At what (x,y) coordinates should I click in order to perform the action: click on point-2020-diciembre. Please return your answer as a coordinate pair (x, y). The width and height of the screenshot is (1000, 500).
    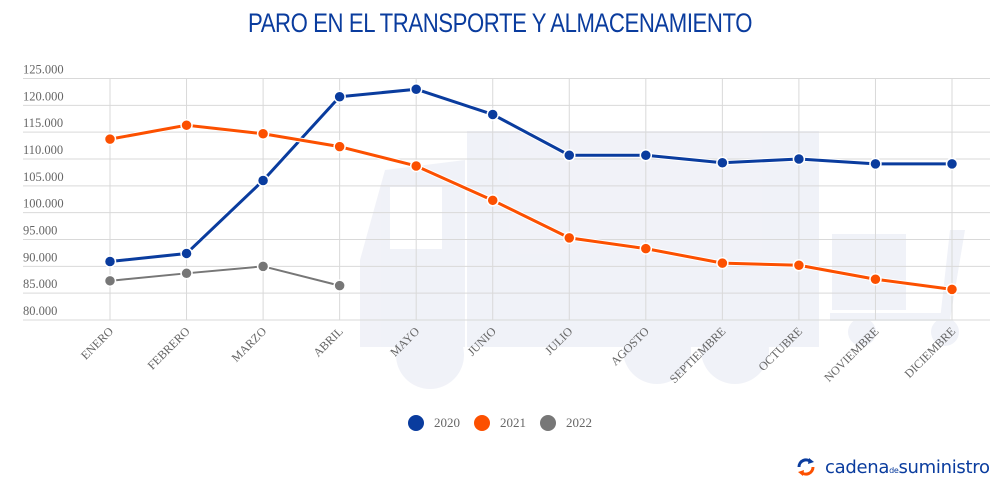
    Looking at the image, I should click on (952, 164).